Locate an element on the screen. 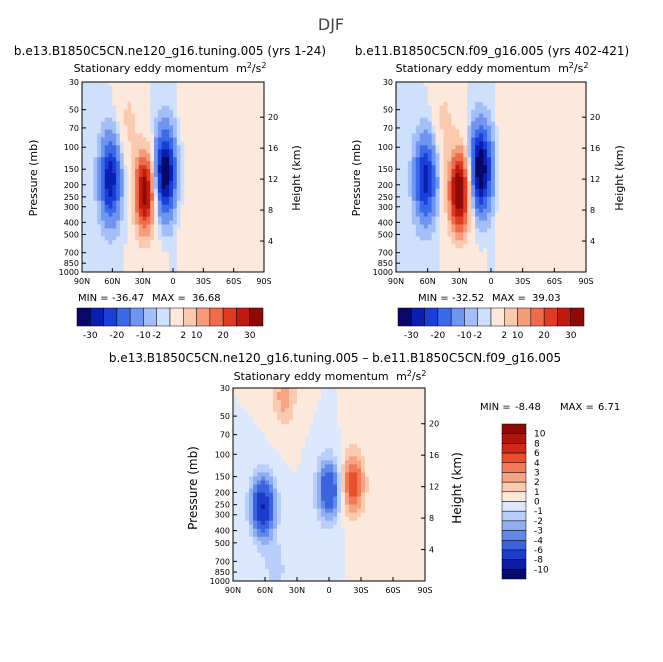  colorbar-swatch is located at coordinates (190, 317).